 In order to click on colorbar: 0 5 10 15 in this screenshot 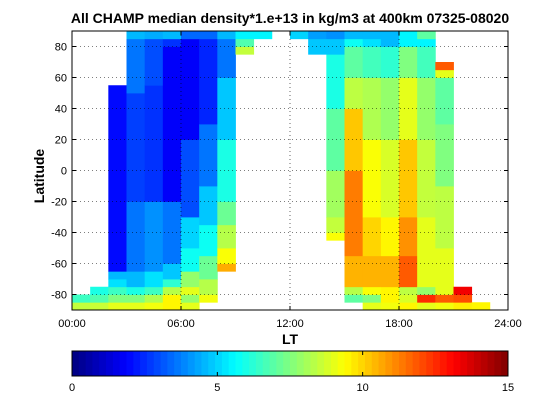, I will do `click(291, 372)`.